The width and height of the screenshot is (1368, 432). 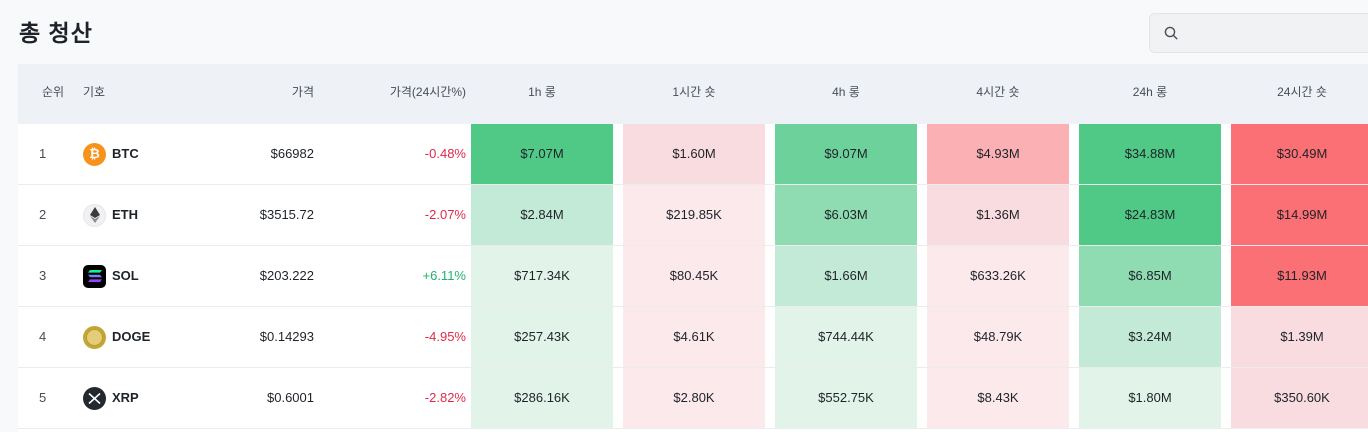 I want to click on h24-short-cell: $1.39M, so click(x=1299, y=337).